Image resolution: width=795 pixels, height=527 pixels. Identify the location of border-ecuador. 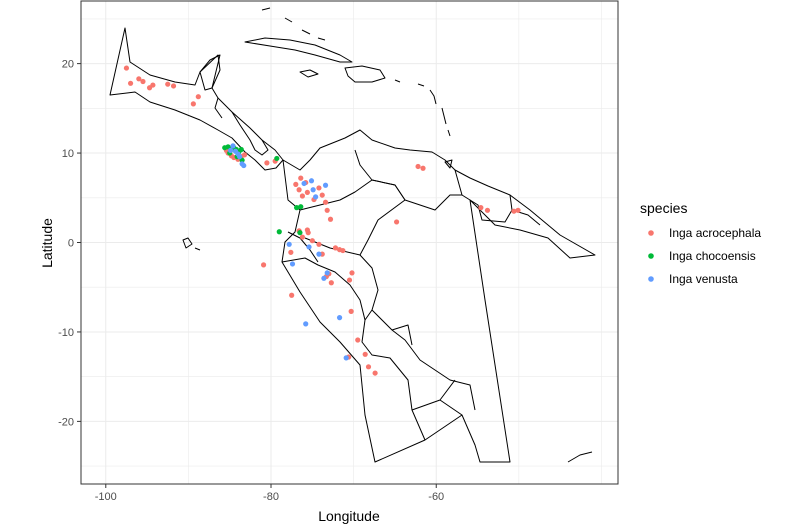
(303, 247).